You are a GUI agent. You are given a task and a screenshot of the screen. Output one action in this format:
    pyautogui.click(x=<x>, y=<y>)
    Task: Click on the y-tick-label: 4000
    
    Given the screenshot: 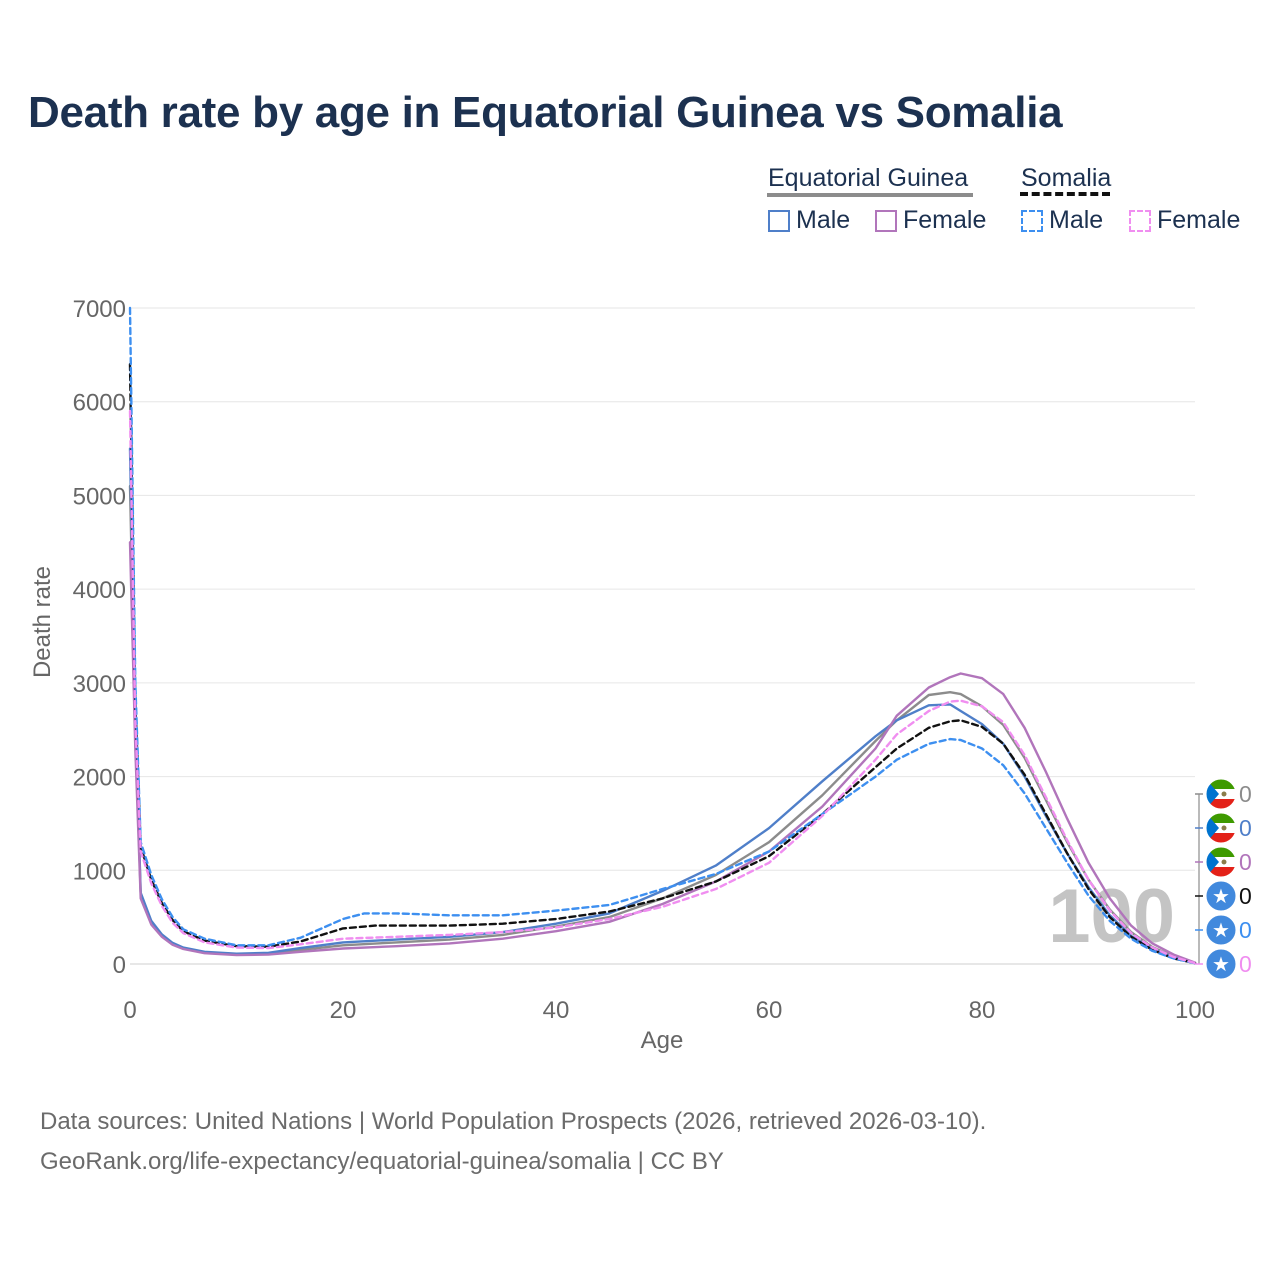 What is the action you would take?
    pyautogui.click(x=99, y=590)
    